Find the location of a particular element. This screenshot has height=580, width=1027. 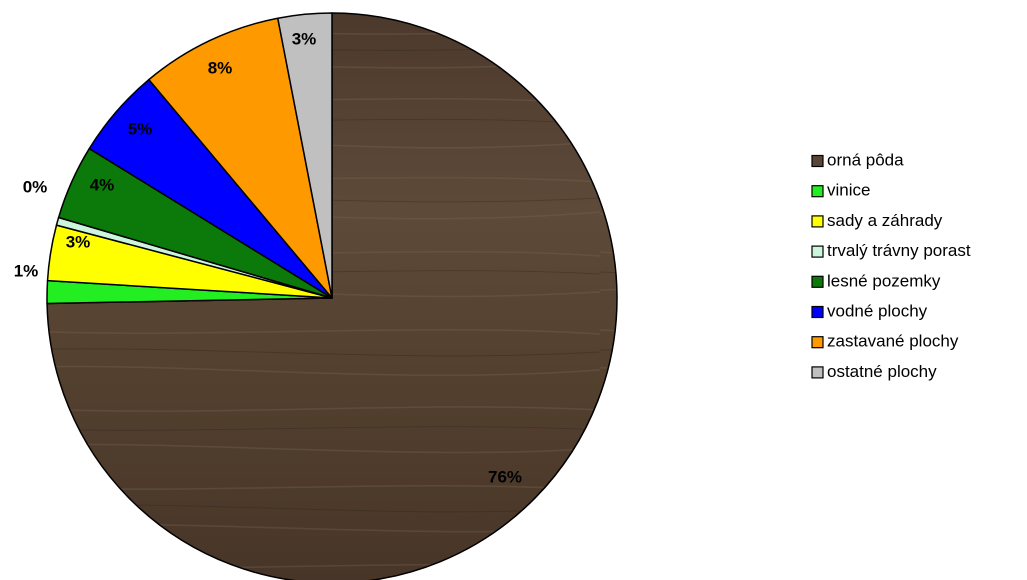

legend-label-vodne-plochy: vodné plochy is located at coordinates (877, 310).